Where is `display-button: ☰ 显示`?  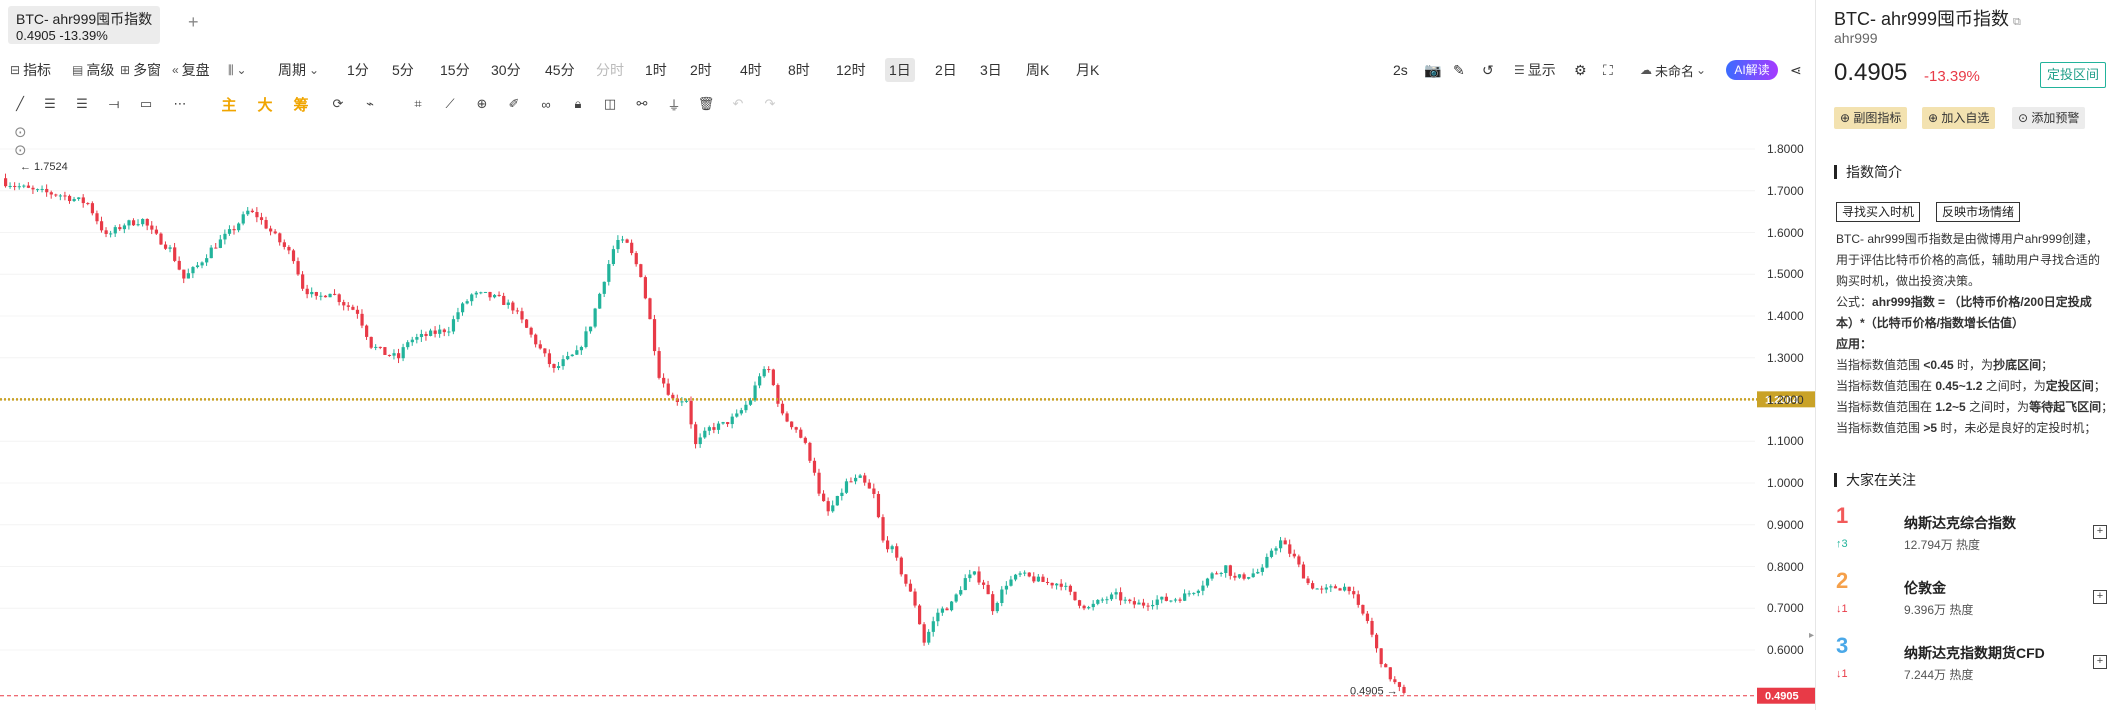
display-button: ☰ 显示 is located at coordinates (1535, 70).